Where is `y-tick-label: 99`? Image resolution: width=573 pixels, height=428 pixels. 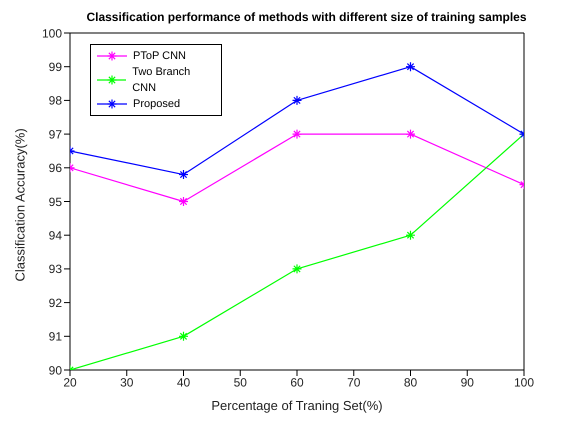 y-tick-label: 99 is located at coordinates (55, 67).